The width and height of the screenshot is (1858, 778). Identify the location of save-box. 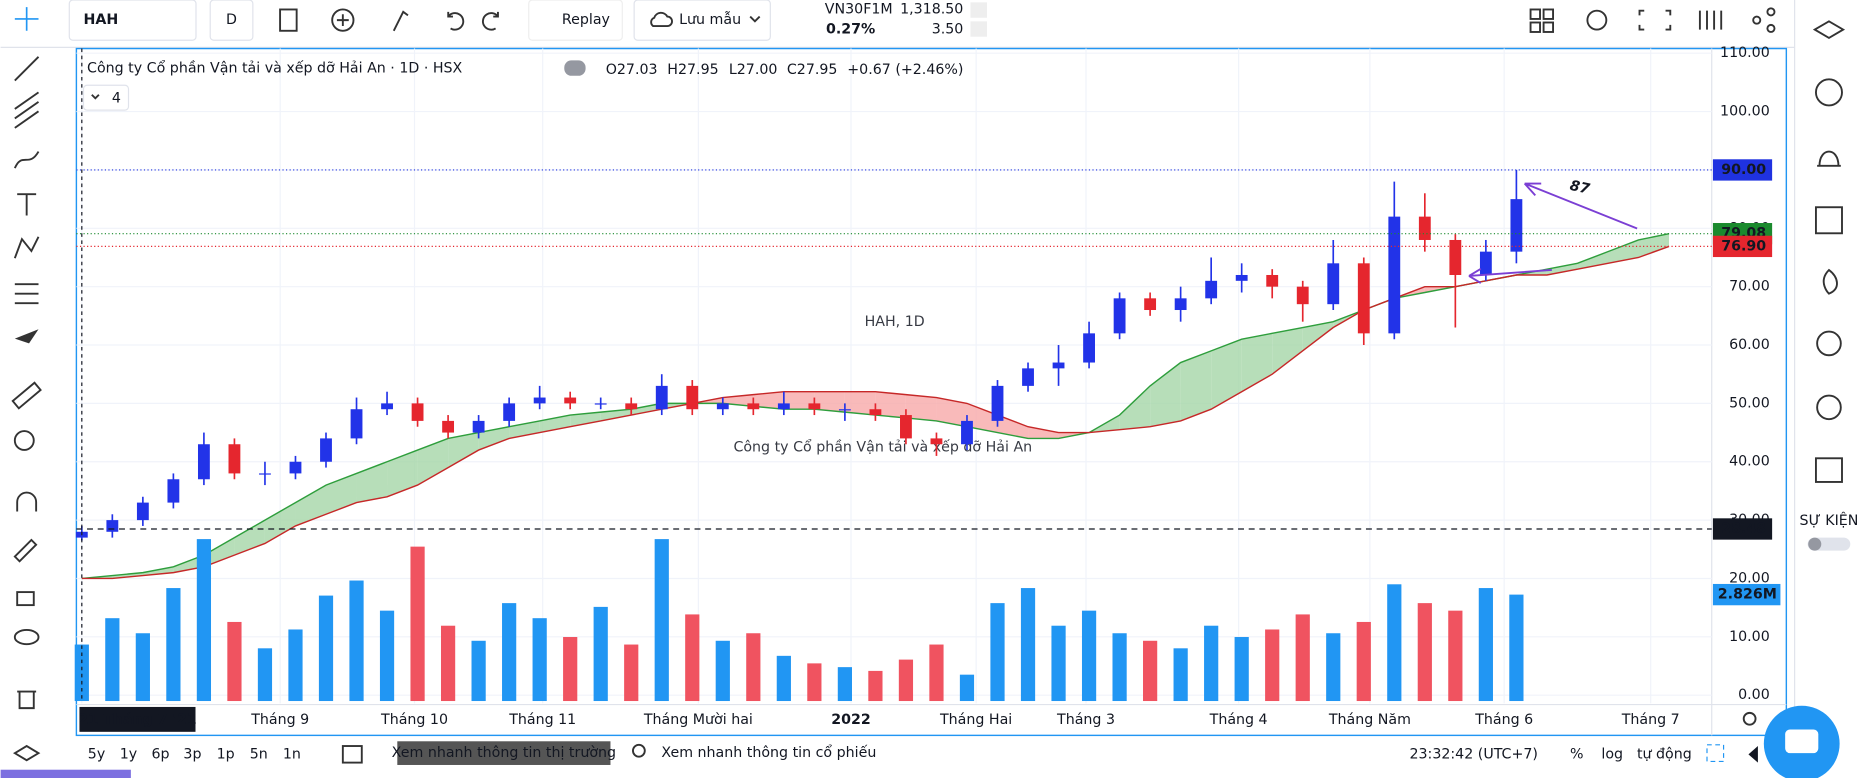
(702, 20).